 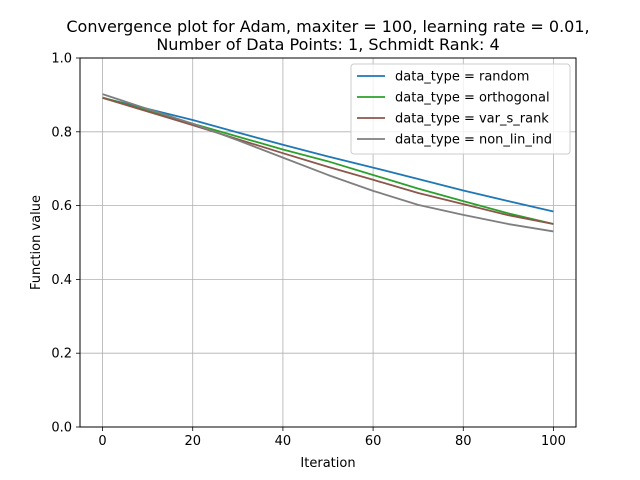 What do you see at coordinates (472, 98) in the screenshot?
I see `legend-label: data_type = orthogonal` at bounding box center [472, 98].